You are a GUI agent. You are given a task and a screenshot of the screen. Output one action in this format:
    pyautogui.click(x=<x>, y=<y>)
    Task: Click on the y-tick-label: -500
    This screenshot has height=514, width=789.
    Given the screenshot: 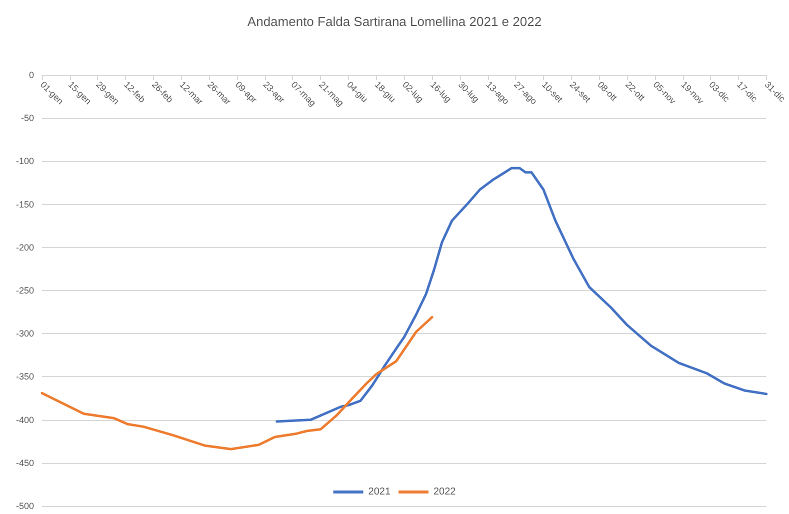 What is the action you would take?
    pyautogui.click(x=25, y=506)
    